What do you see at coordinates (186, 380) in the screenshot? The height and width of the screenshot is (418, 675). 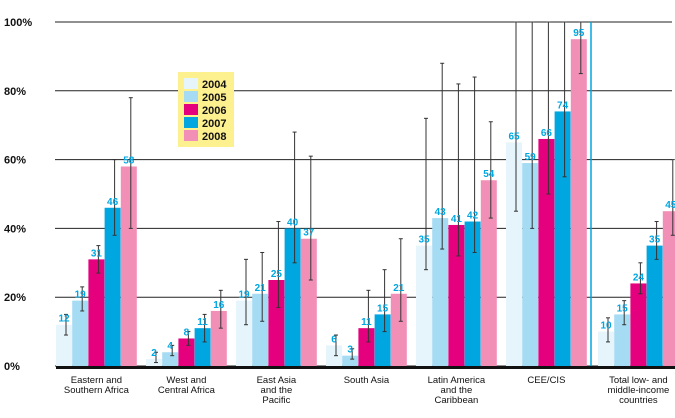 I see `category-label: West and` at bounding box center [186, 380].